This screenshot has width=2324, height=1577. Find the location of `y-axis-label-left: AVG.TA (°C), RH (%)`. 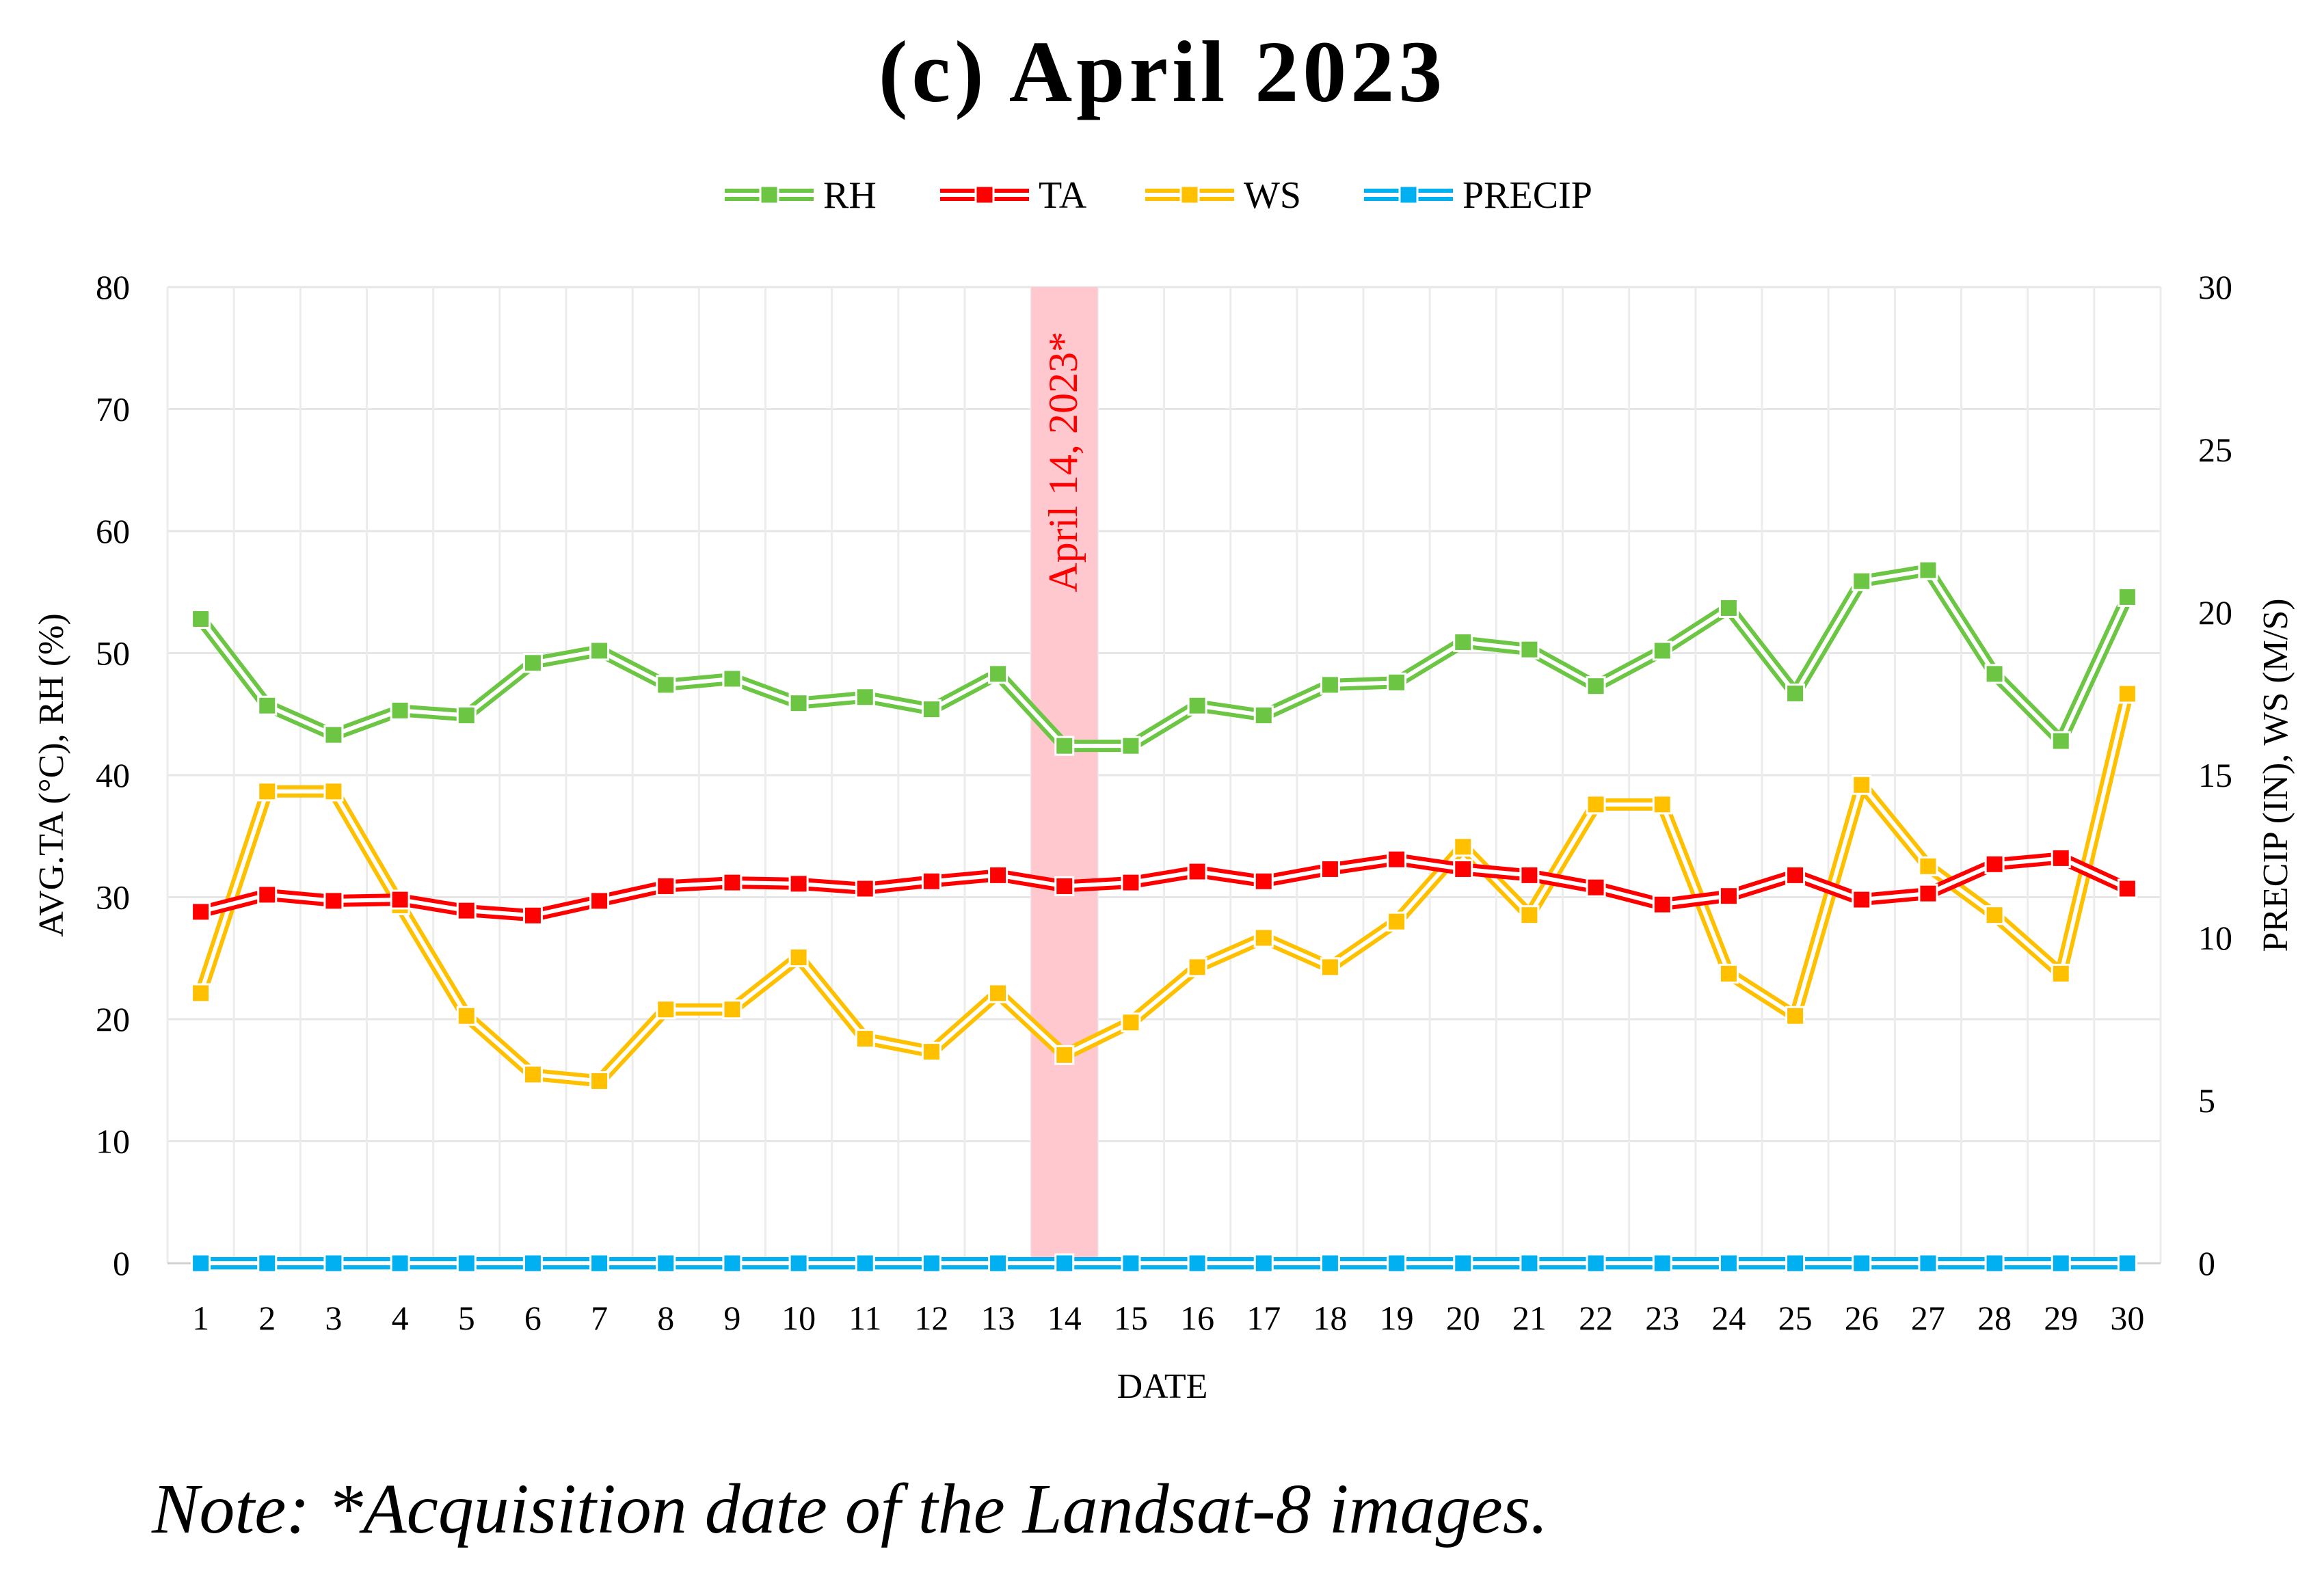

y-axis-label-left: AVG.TA (°C), RH (%) is located at coordinates (51, 775).